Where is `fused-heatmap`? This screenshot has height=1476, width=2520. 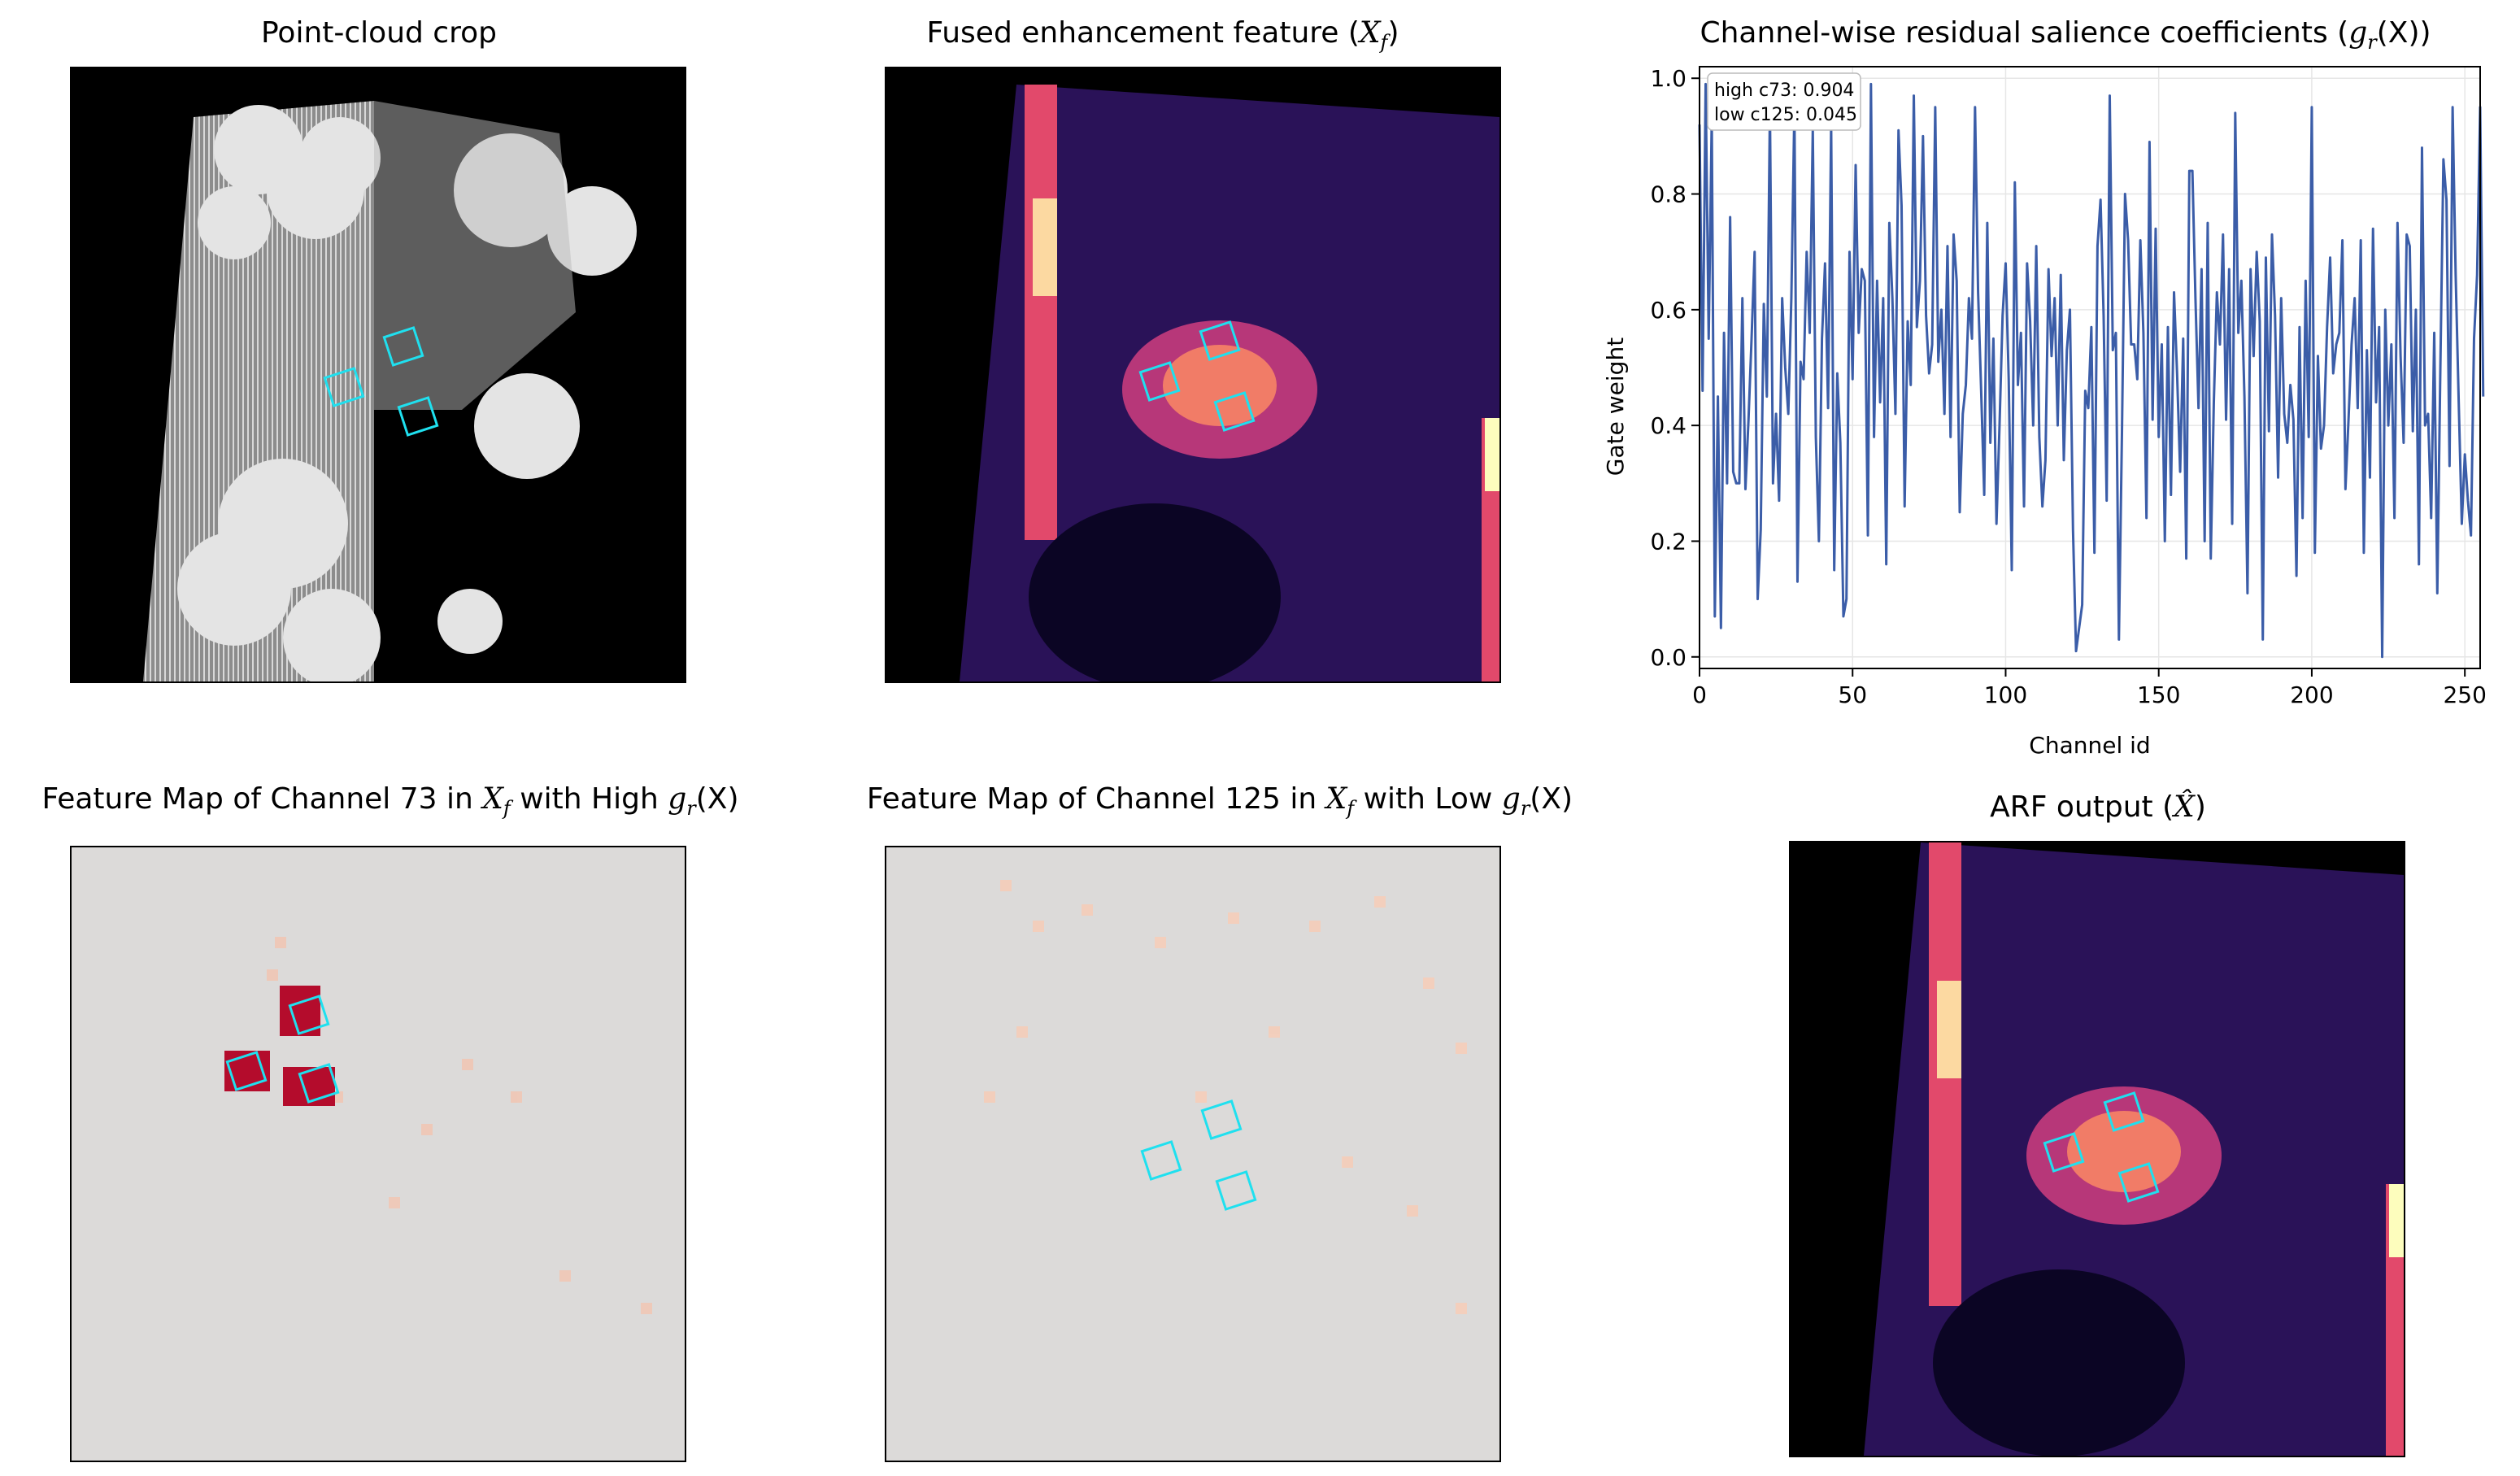
fused-heatmap is located at coordinates (1193, 375).